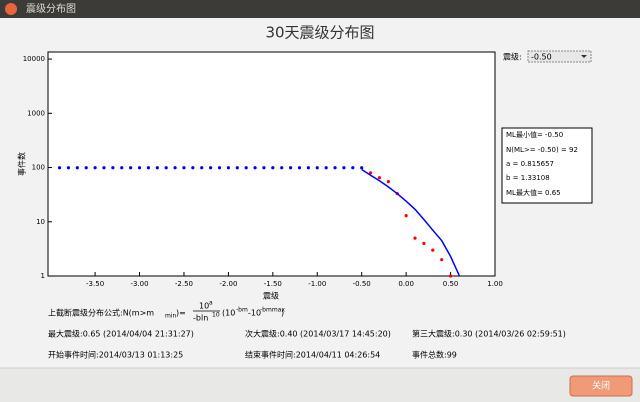 The width and height of the screenshot is (640, 402). What do you see at coordinates (272, 310) in the screenshot?
I see `formula-sup: -bmmax` at bounding box center [272, 310].